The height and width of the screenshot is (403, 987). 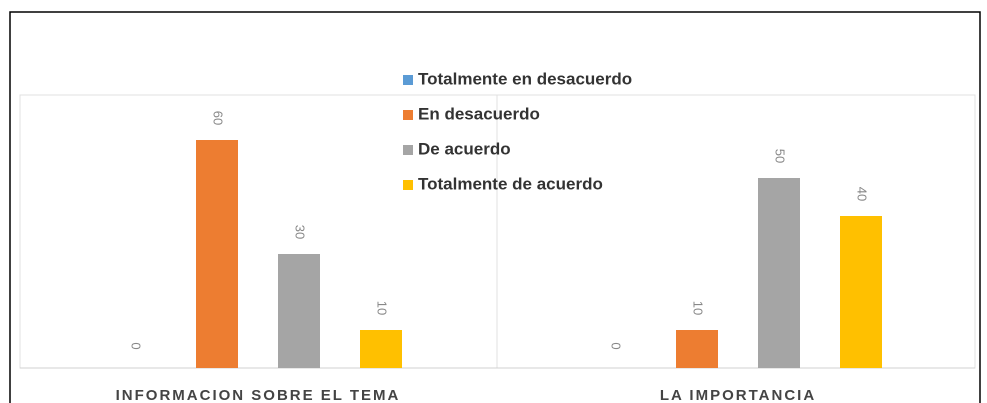 What do you see at coordinates (510, 183) in the screenshot?
I see `legend-label: Totalmente de acuerdo` at bounding box center [510, 183].